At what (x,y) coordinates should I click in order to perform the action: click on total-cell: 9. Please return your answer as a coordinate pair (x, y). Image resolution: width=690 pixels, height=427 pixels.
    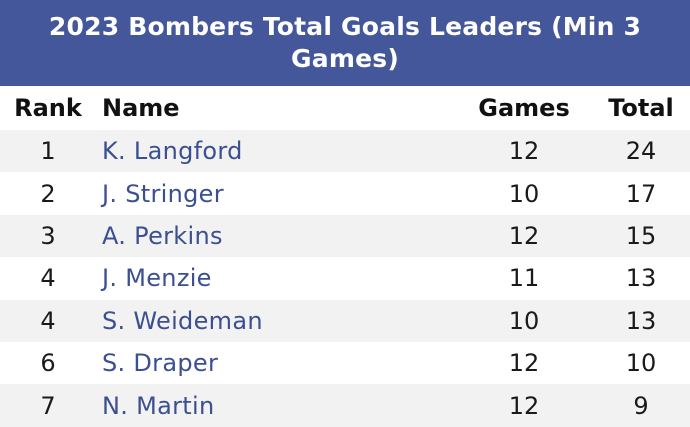
    Looking at the image, I should click on (638, 405).